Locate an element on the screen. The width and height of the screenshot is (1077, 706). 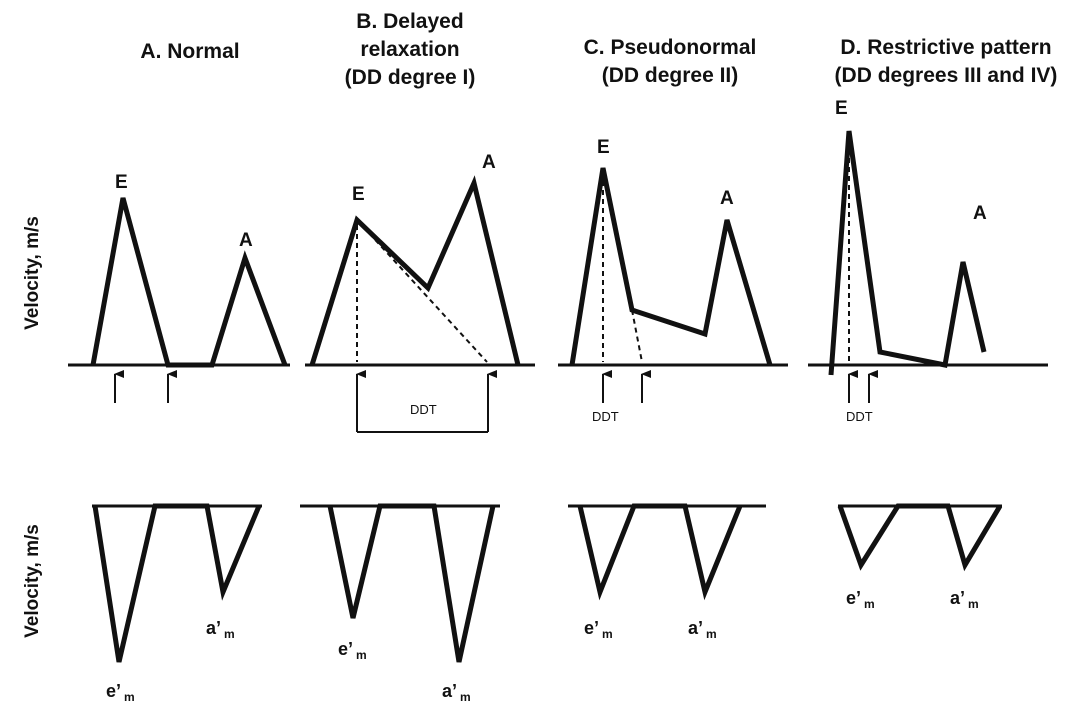
panel-b-inflow-waveform is located at coordinates (415, 270).